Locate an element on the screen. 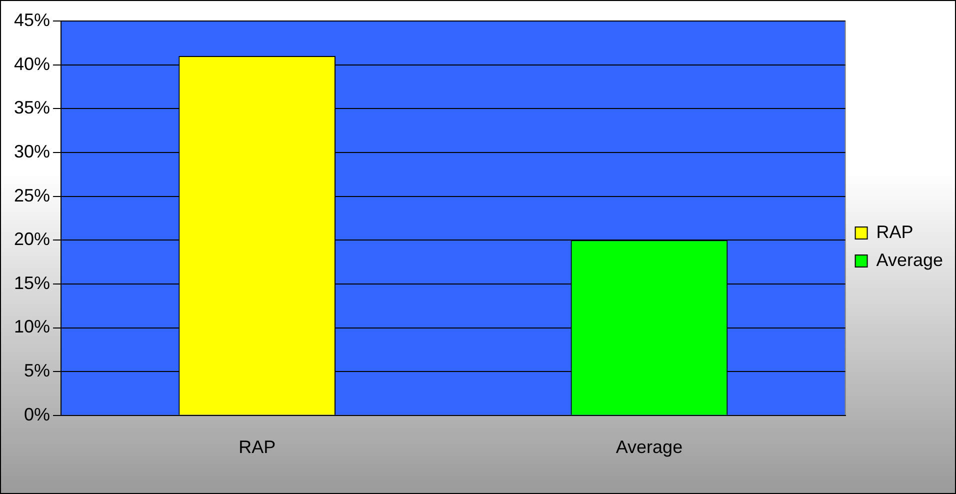 The width and height of the screenshot is (956, 494). legend-label: Average is located at coordinates (909, 260).